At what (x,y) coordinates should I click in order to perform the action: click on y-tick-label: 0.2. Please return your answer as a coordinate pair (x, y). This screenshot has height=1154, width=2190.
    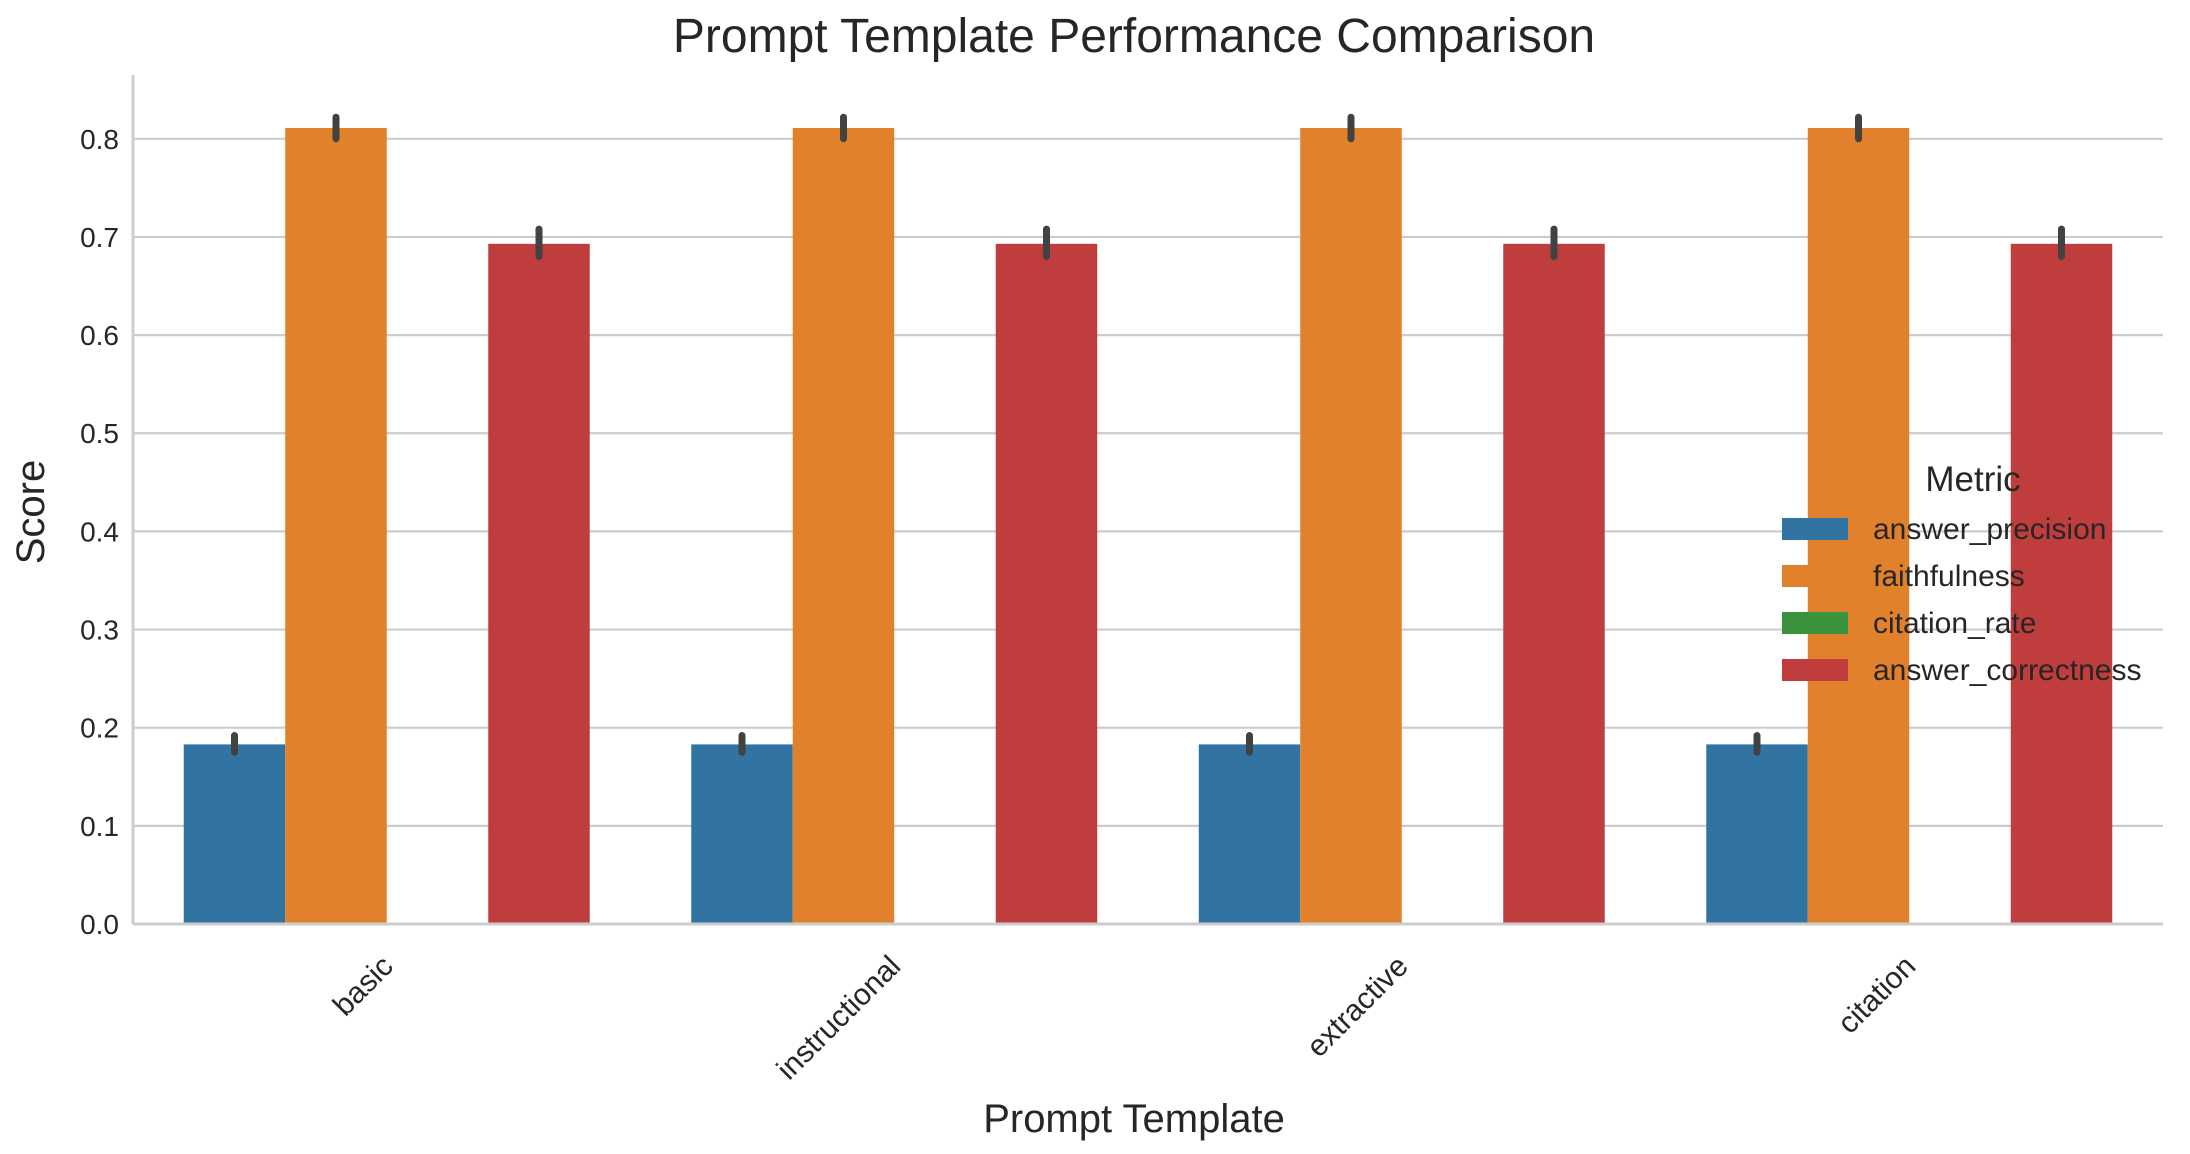
    Looking at the image, I should click on (99, 728).